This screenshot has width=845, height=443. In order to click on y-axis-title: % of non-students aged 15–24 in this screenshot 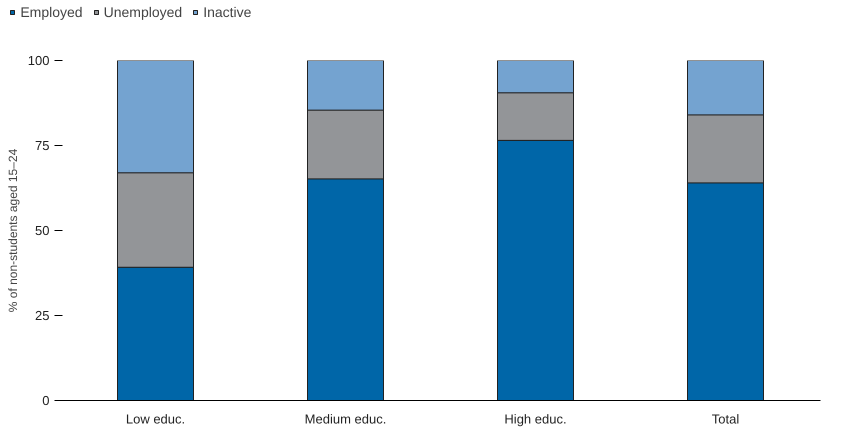, I will do `click(13, 230)`.